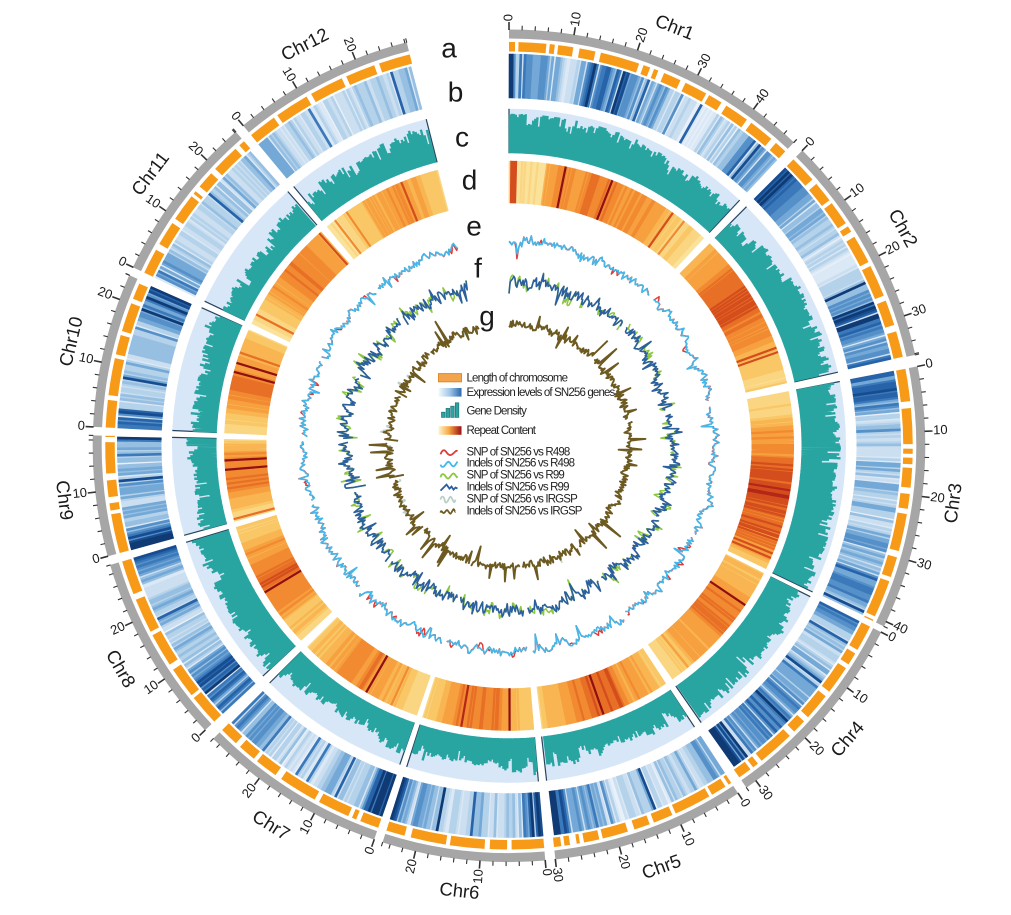 The image size is (1011, 915). What do you see at coordinates (462, 136) in the screenshot?
I see `svg-text: c` at bounding box center [462, 136].